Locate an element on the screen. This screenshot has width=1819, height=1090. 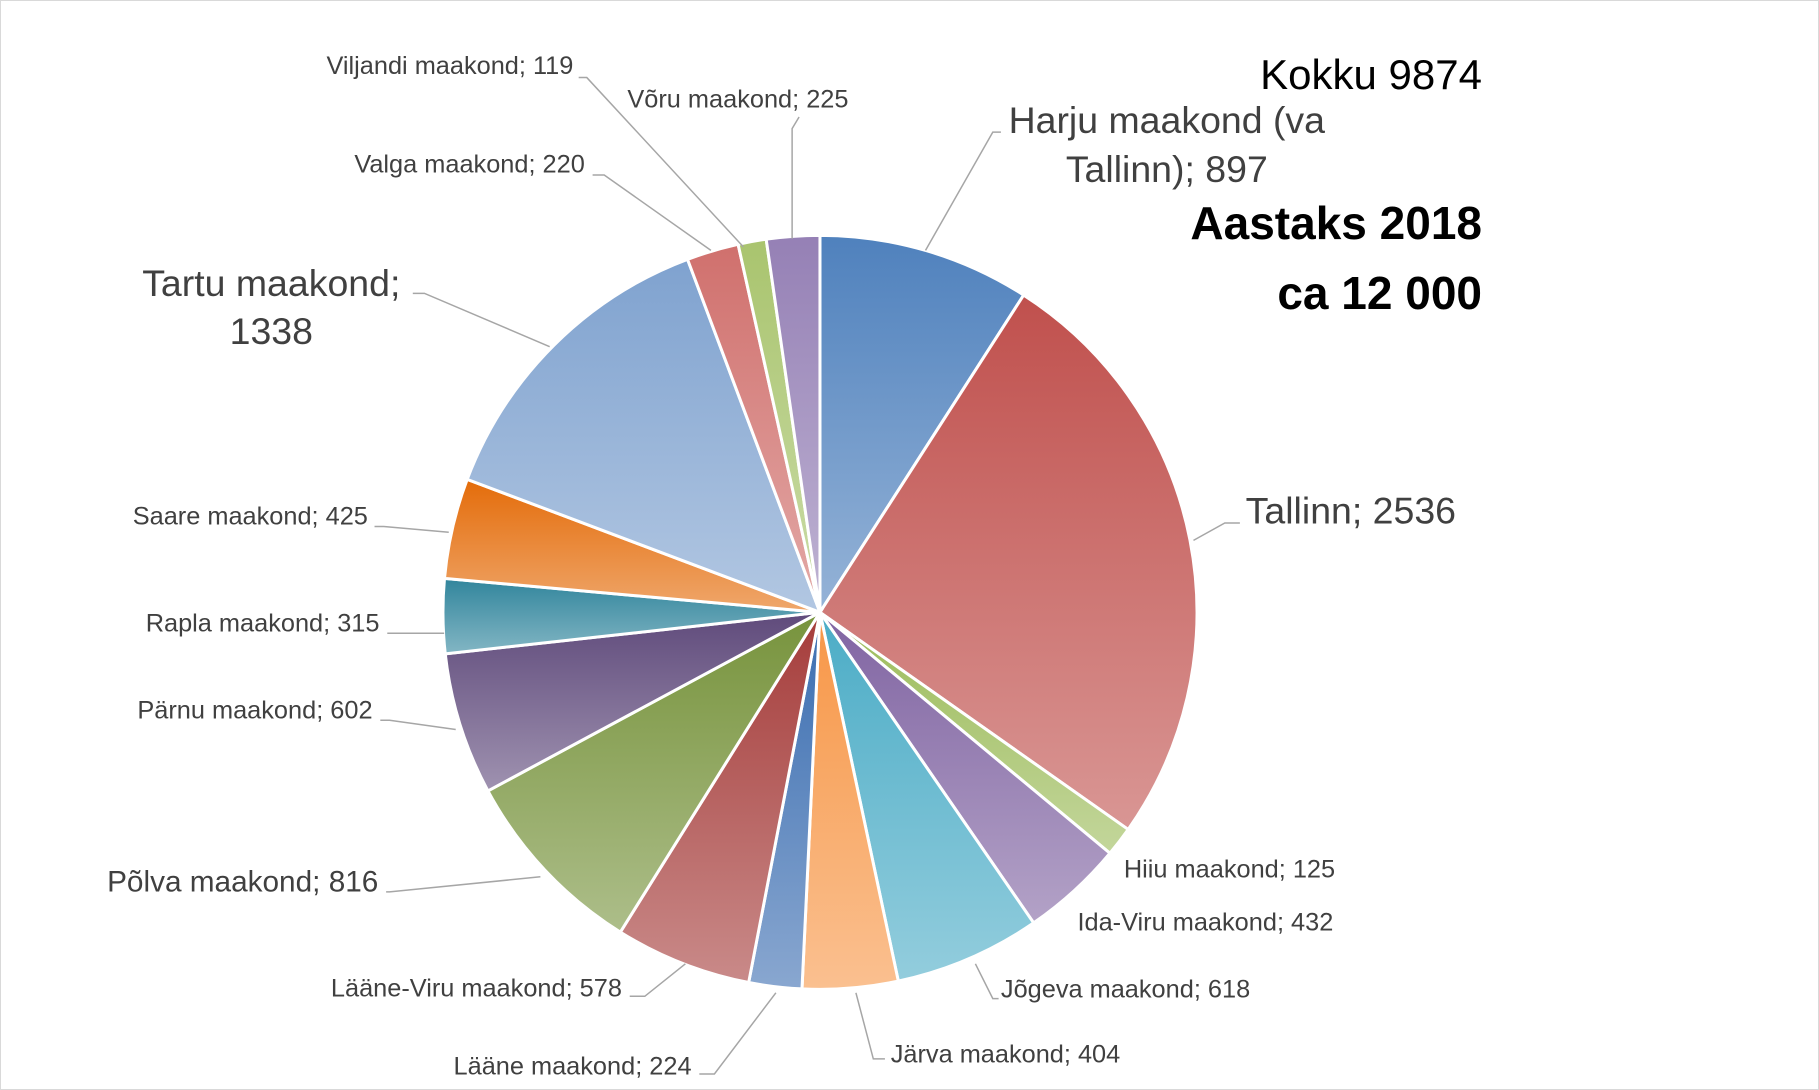
data-label: Harju maakond (va Tallinn); 897 is located at coordinates (1167, 144).